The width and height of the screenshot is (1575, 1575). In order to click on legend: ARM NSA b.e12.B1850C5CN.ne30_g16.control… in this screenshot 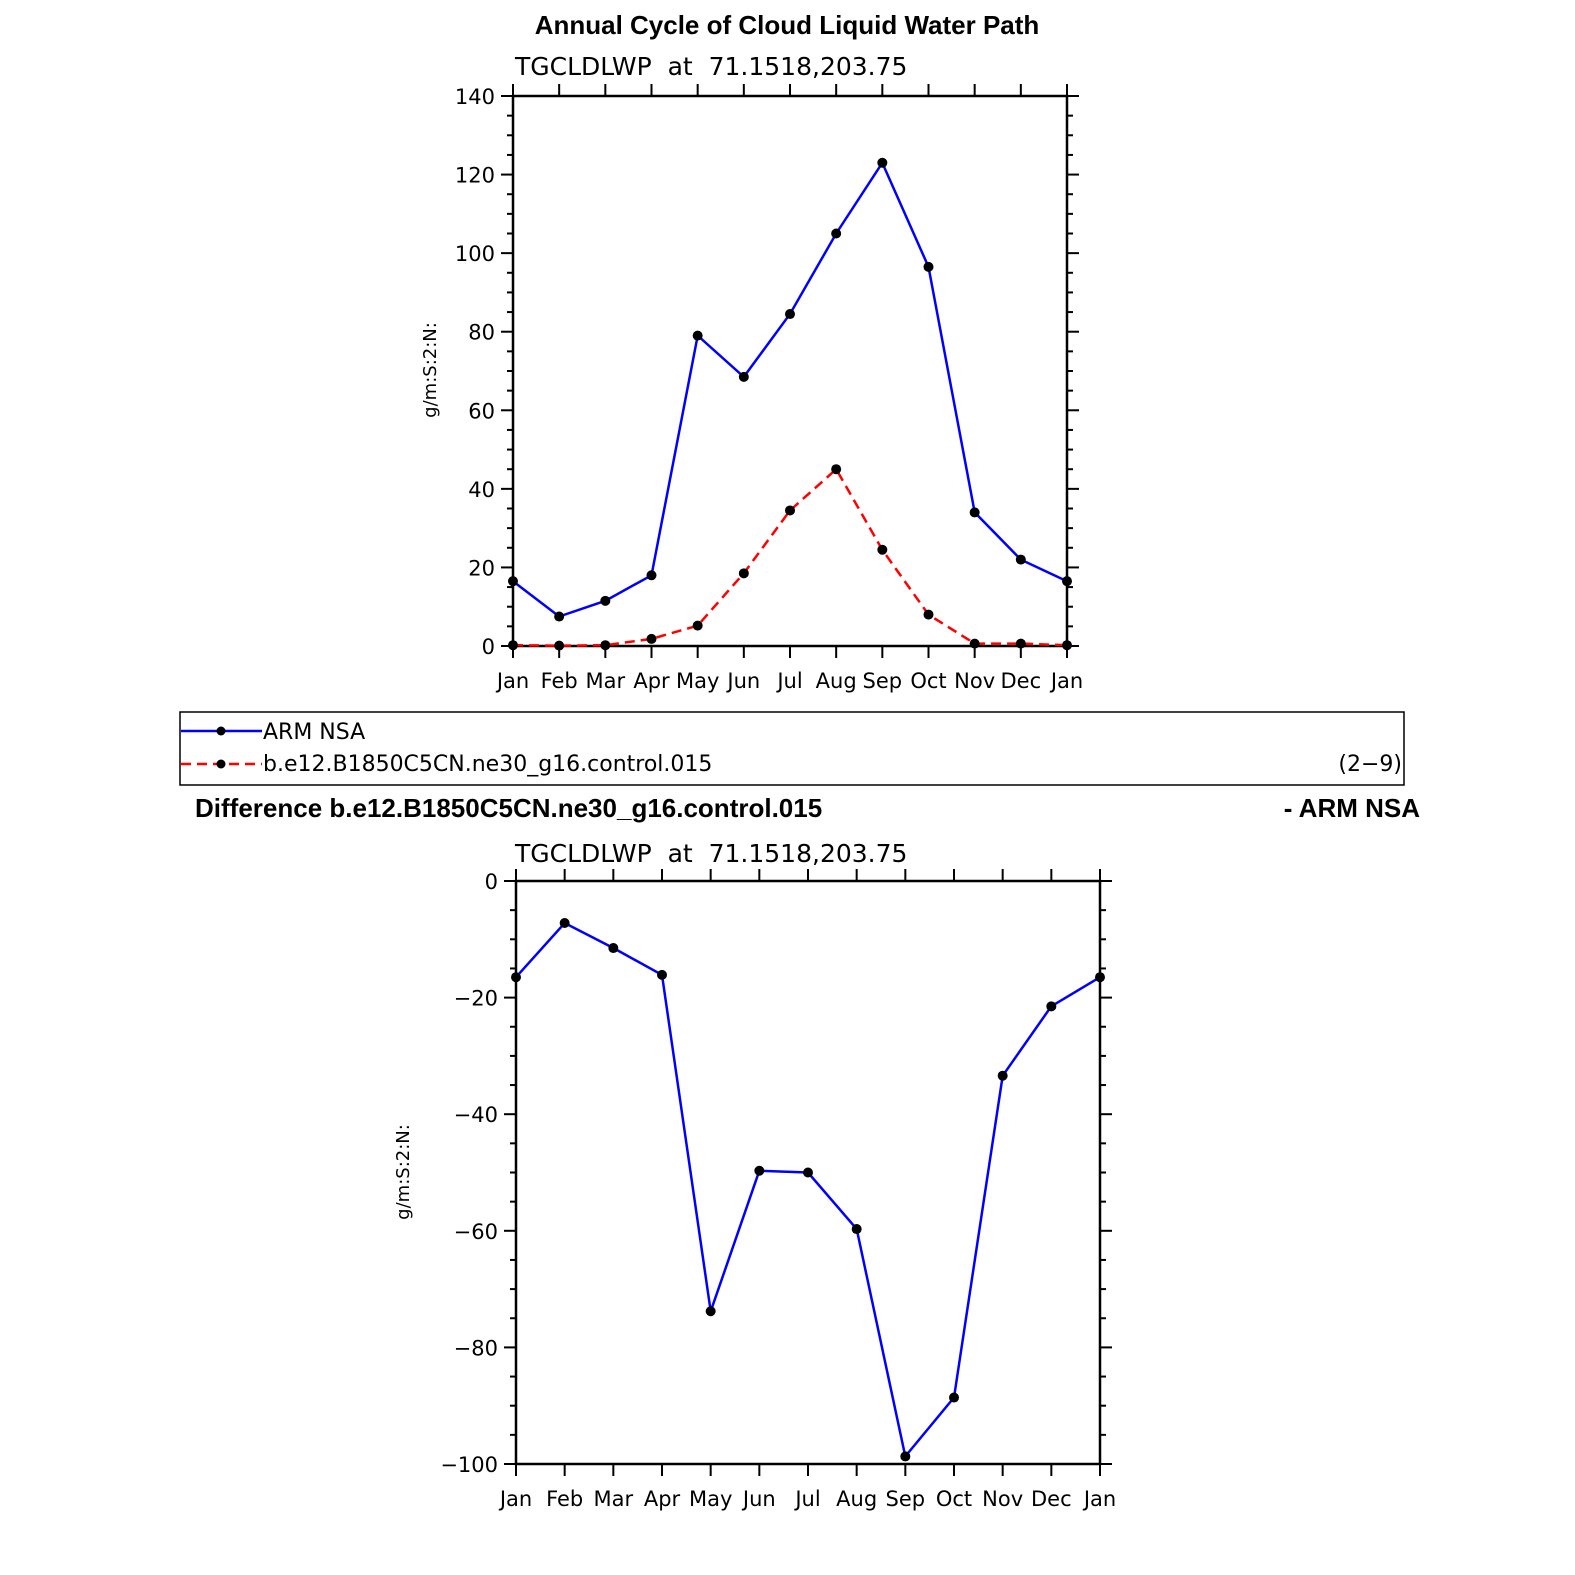, I will do `click(792, 748)`.